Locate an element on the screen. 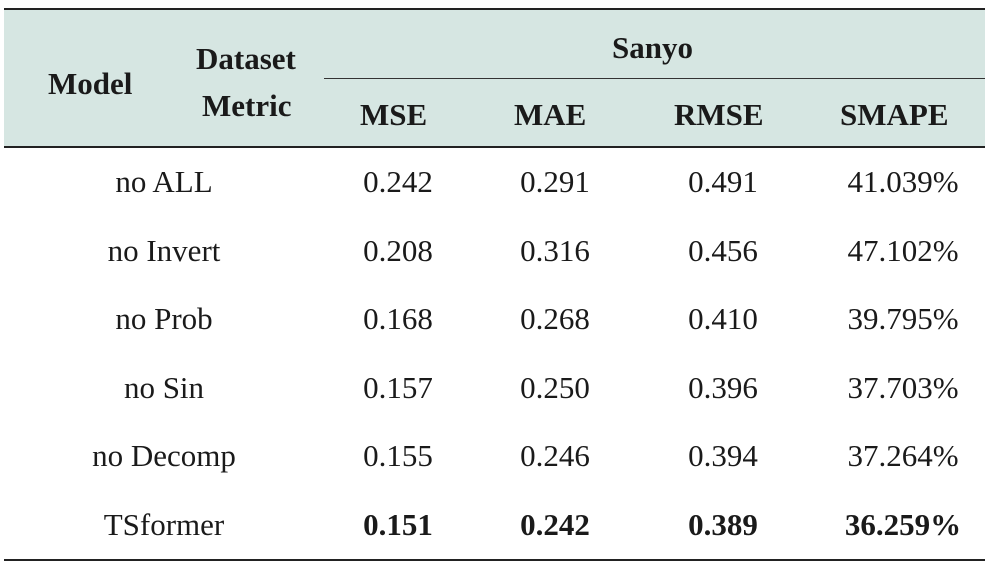 The height and width of the screenshot is (565, 989). row-model-cell: no Prob is located at coordinates (164, 319).